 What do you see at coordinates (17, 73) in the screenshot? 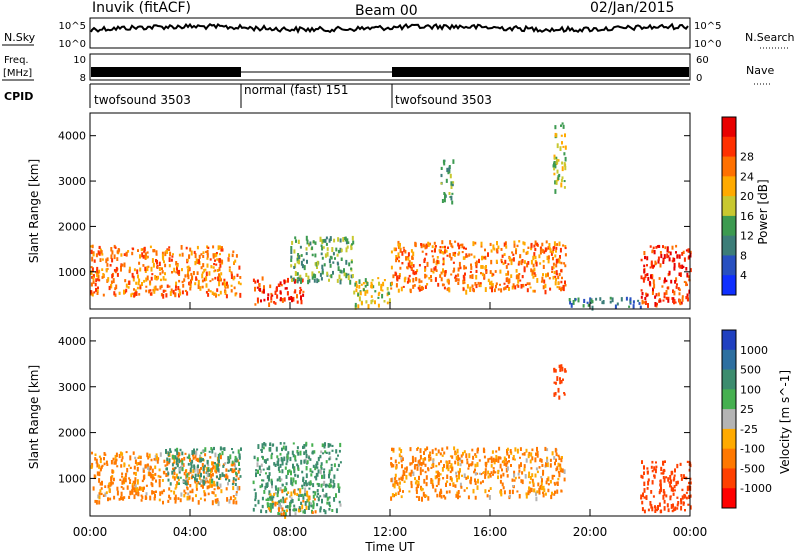
I see `freq-label-line2: [MHz]` at bounding box center [17, 73].